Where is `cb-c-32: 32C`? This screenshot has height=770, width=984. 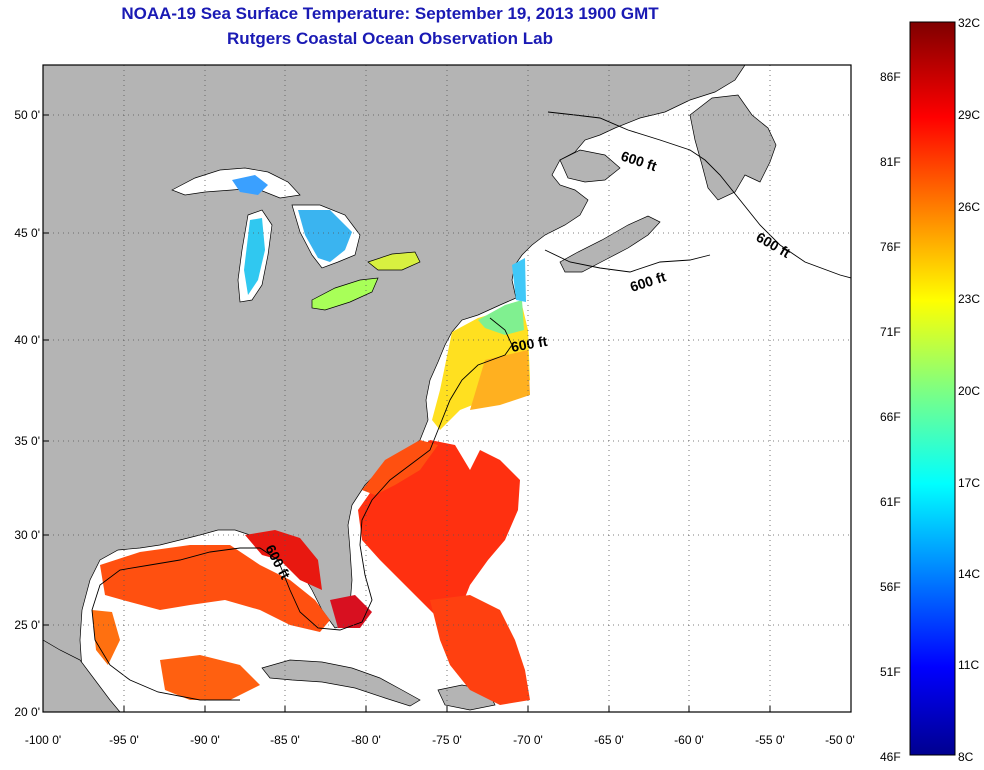 cb-c-32: 32C is located at coordinates (969, 23).